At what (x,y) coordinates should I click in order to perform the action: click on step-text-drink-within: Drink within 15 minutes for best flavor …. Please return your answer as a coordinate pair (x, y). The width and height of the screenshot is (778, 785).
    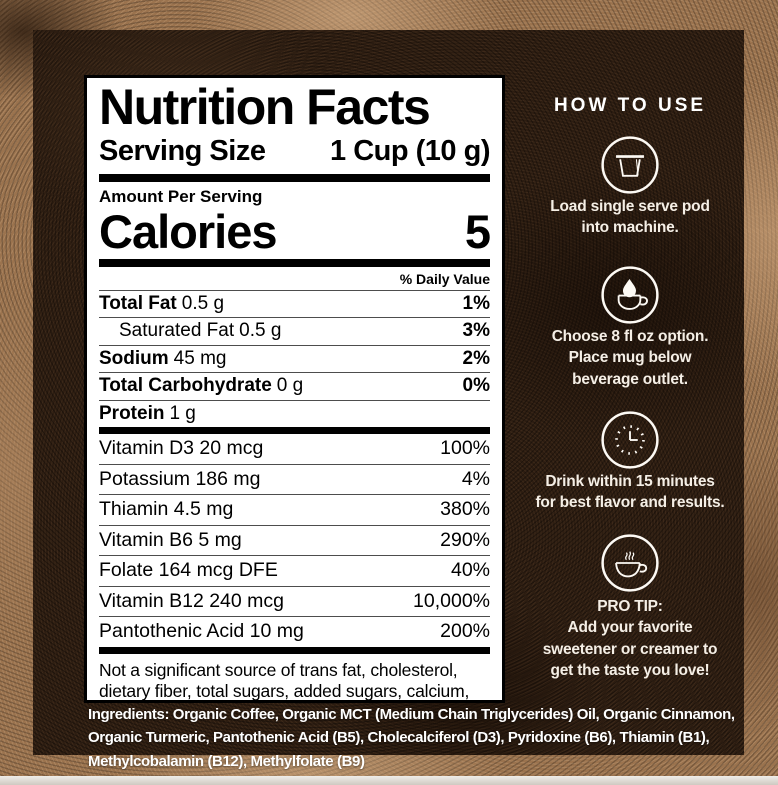
    Looking at the image, I should click on (630, 492).